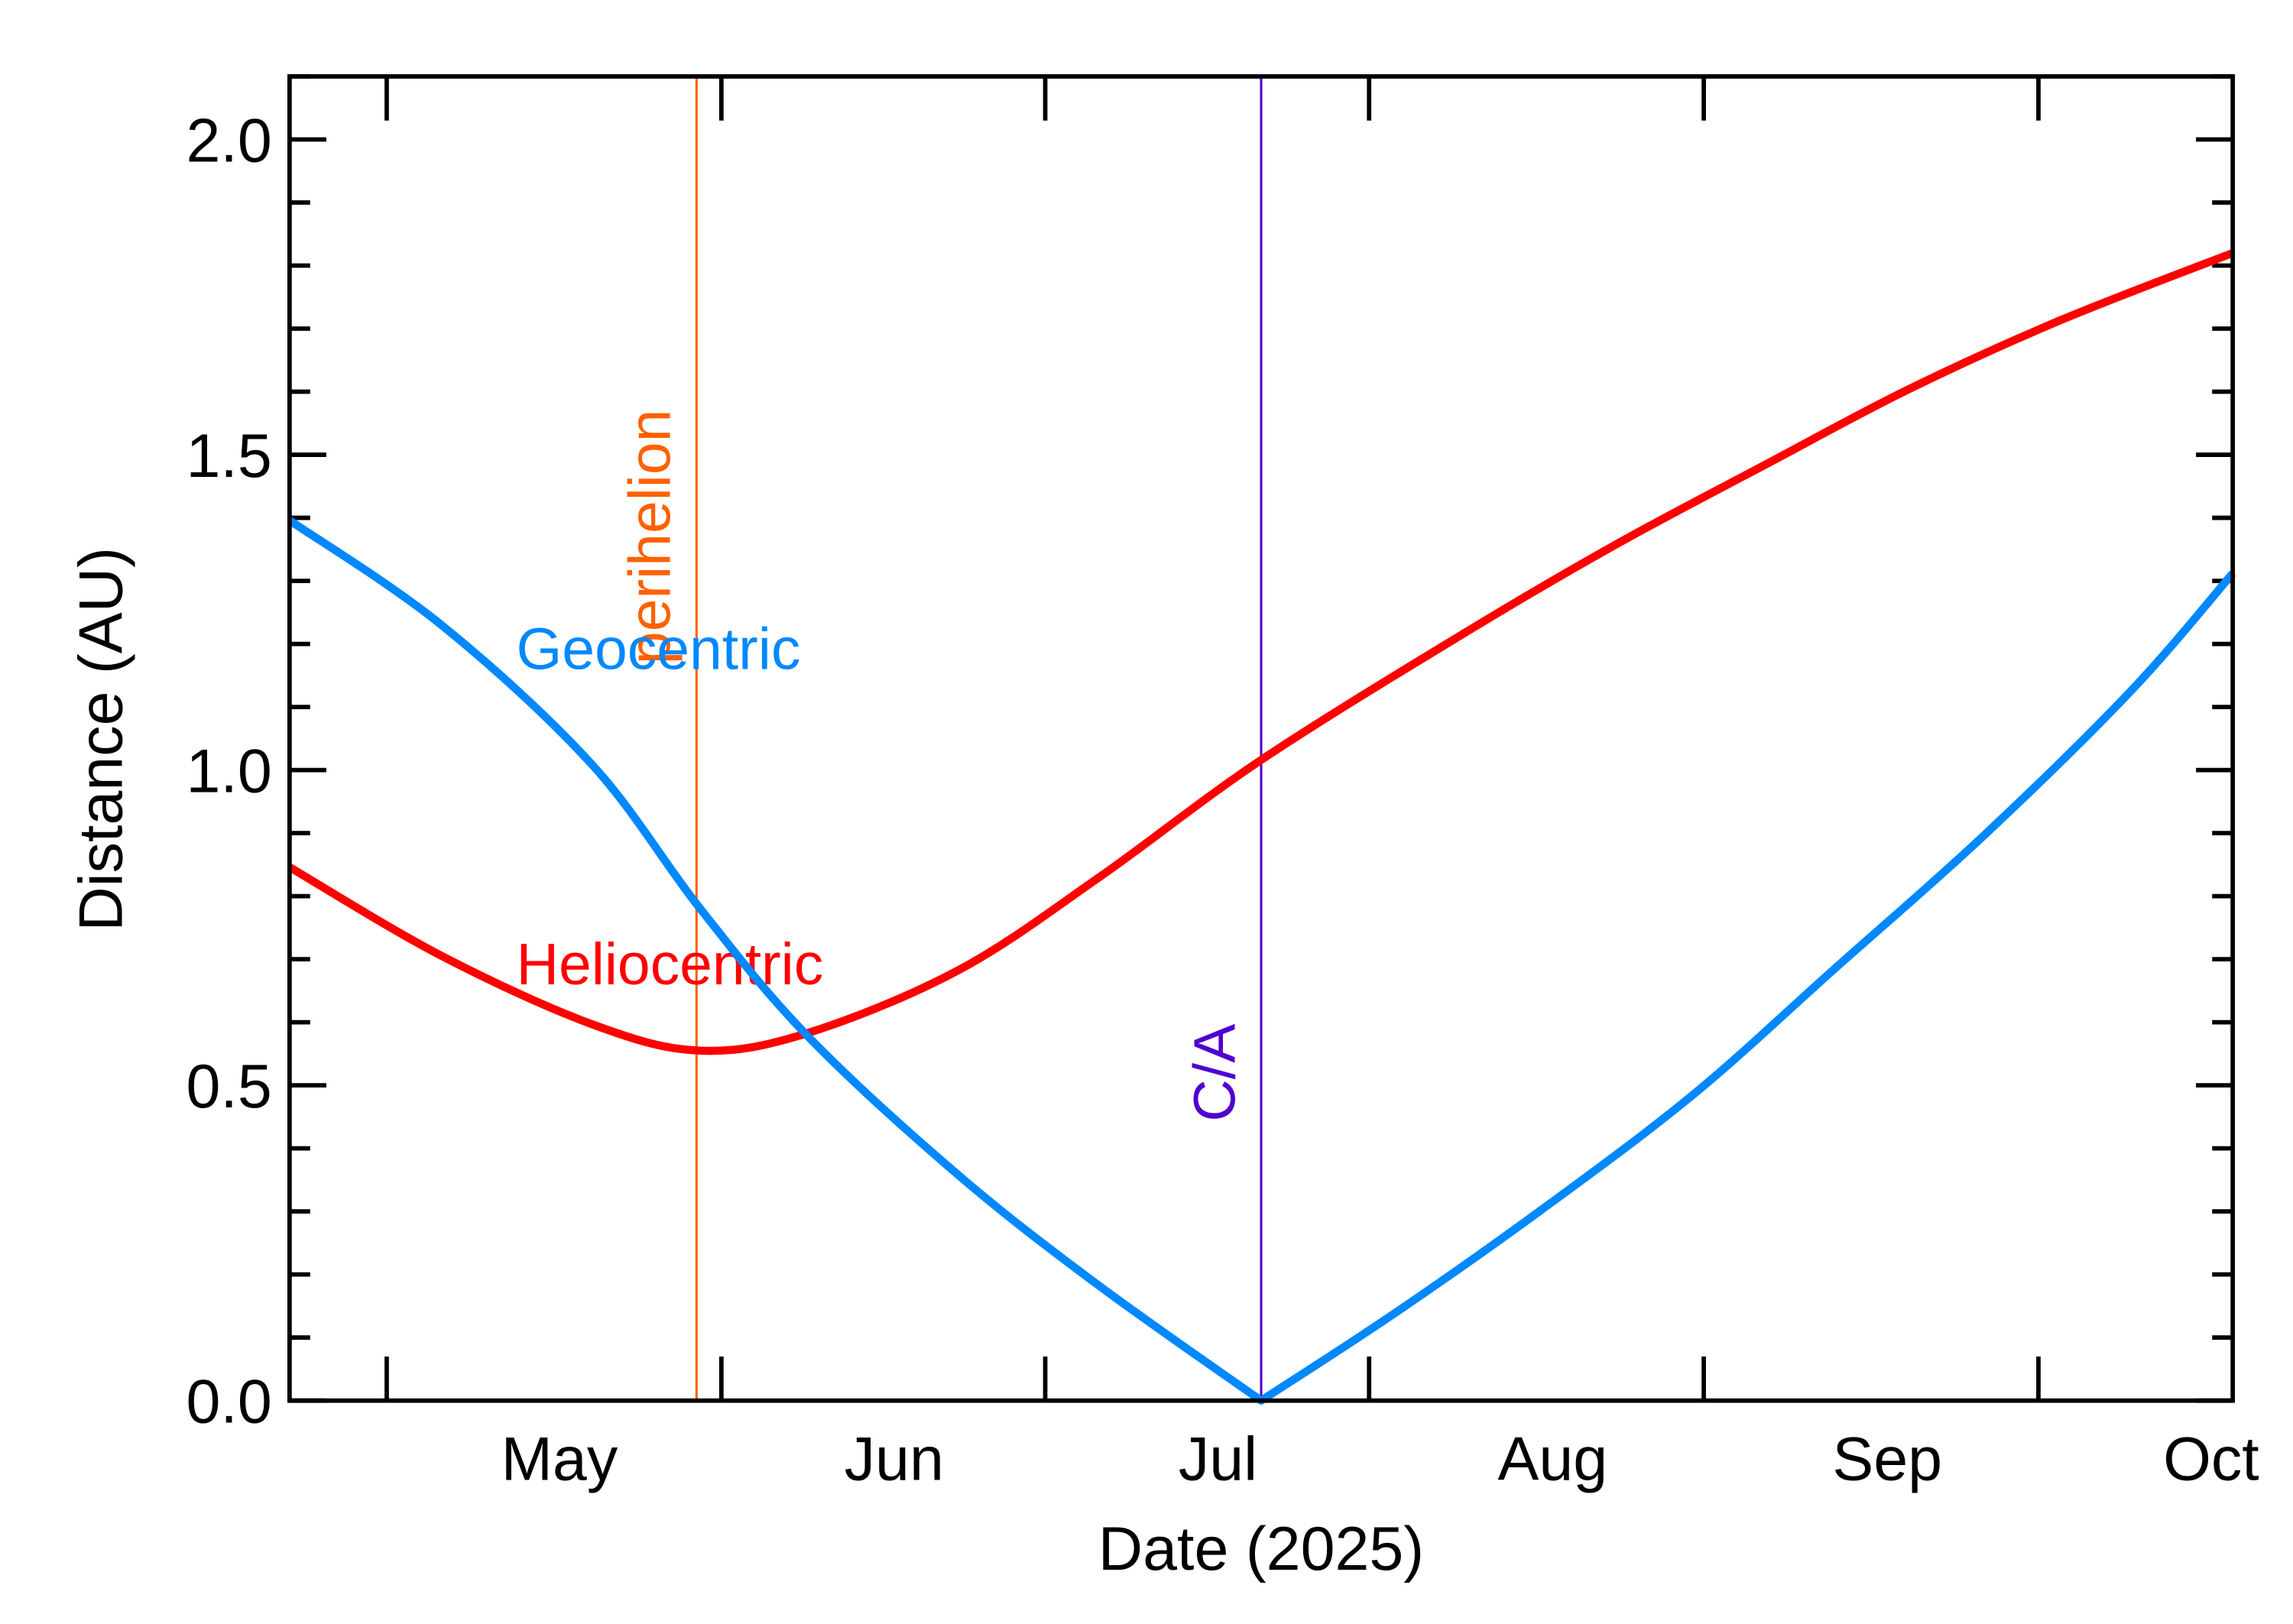  Describe the element at coordinates (559, 1459) in the screenshot. I see `x-tick-label: May` at that location.